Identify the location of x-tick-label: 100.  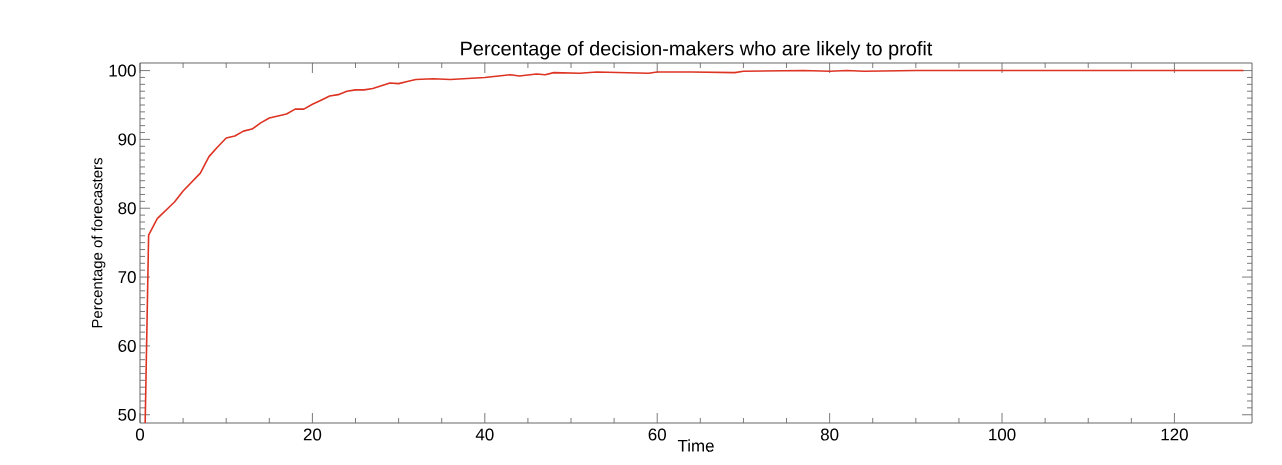
(1002, 434).